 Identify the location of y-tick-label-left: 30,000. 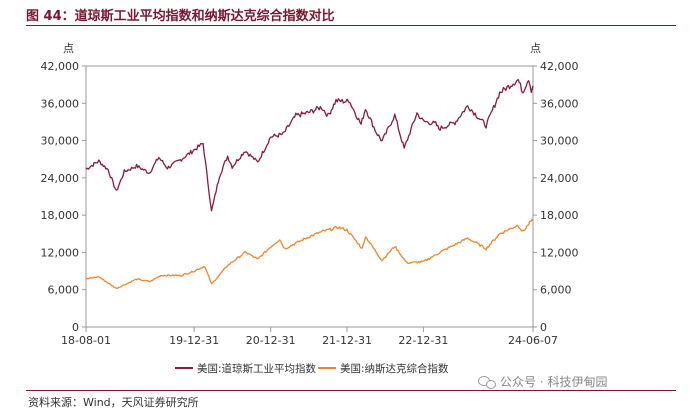
(60, 141).